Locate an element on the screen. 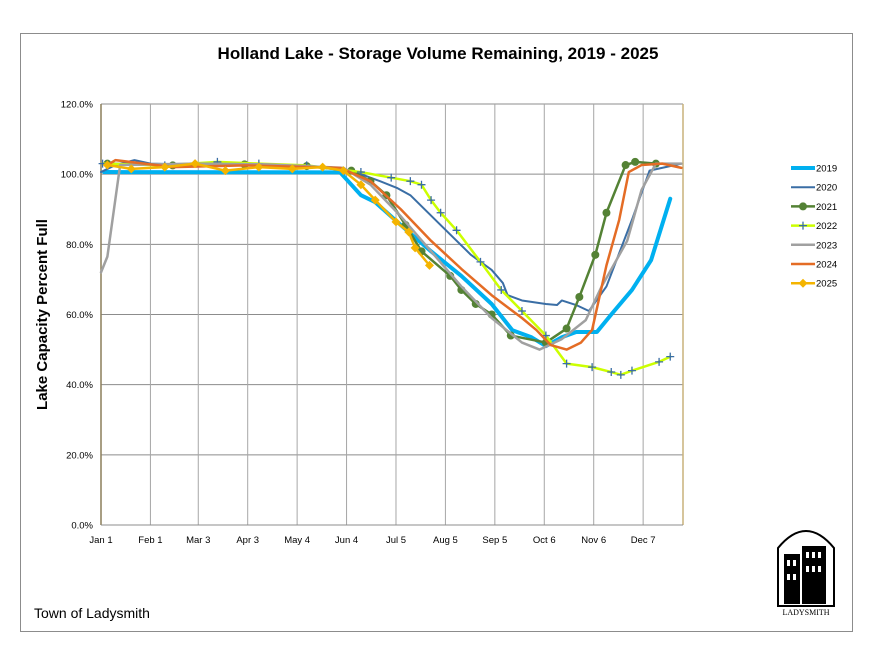  legend-item-2023: 2023 is located at coordinates (814, 245).